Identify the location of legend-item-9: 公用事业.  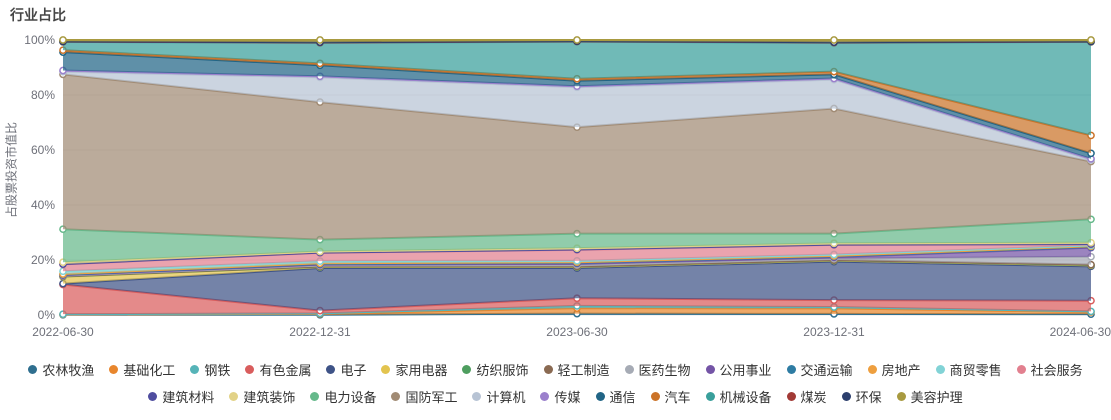
(738, 369).